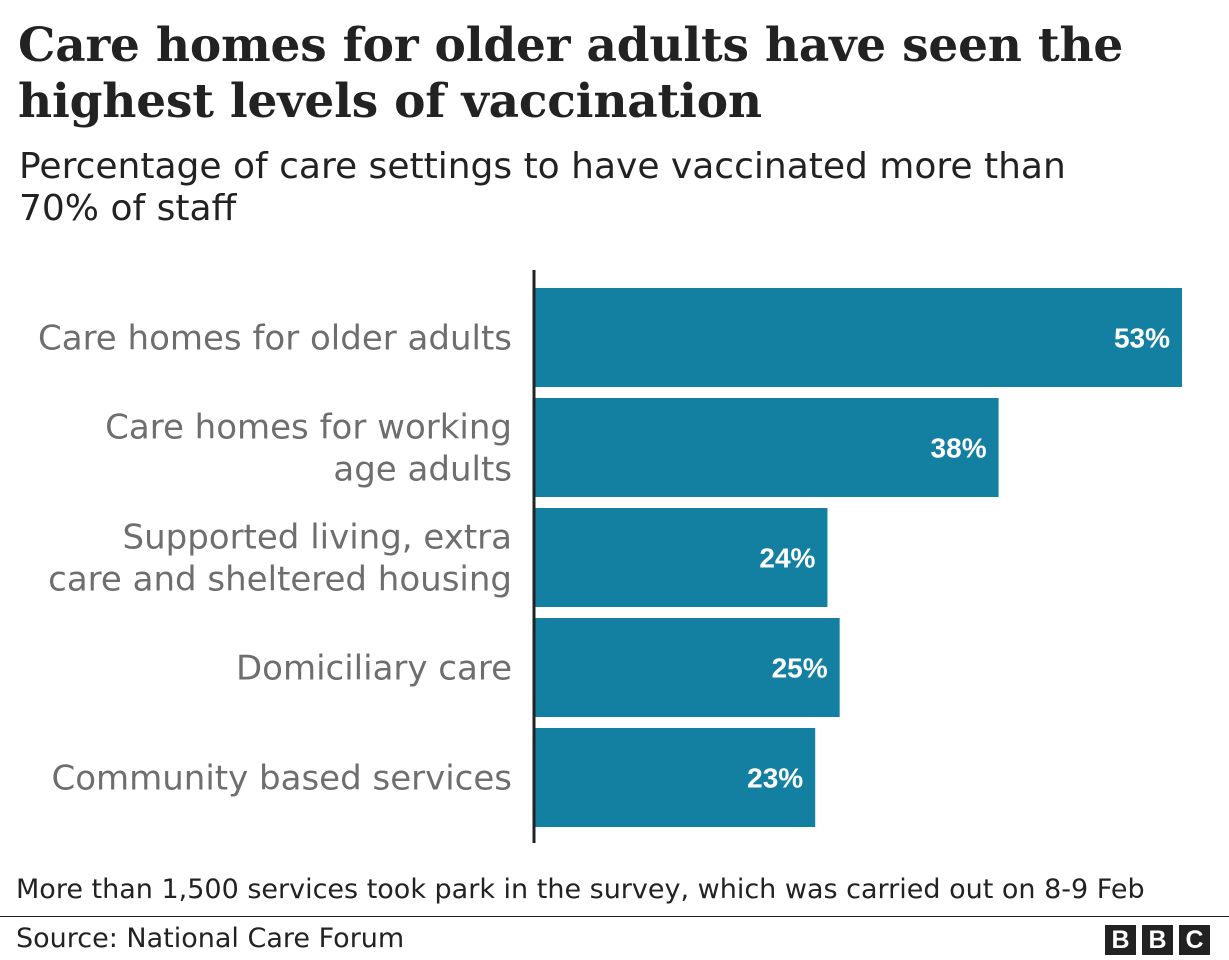 Image resolution: width=1229 pixels, height=960 pixels. Describe the element at coordinates (1120, 940) in the screenshot. I see `bbc-logo-letter-1: B` at that location.